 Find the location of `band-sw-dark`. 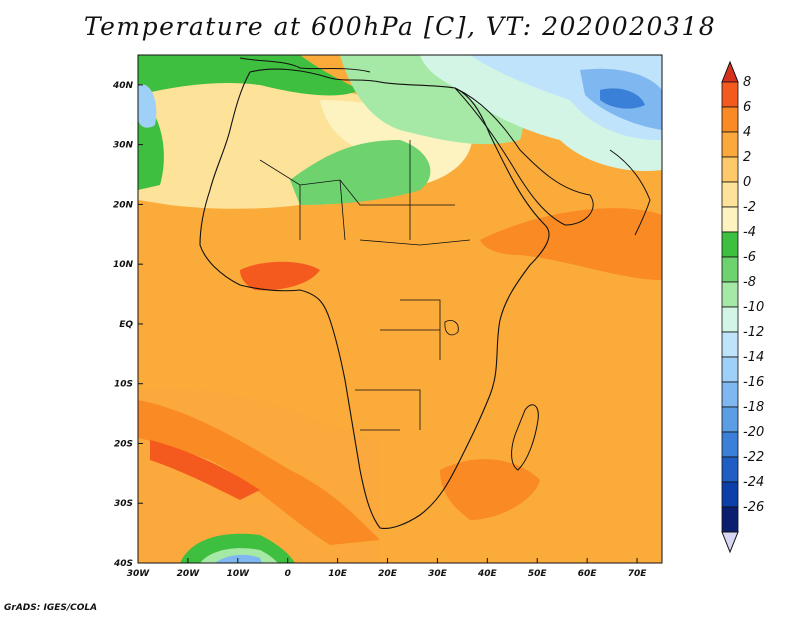

band-sw-dark is located at coordinates (205, 470).